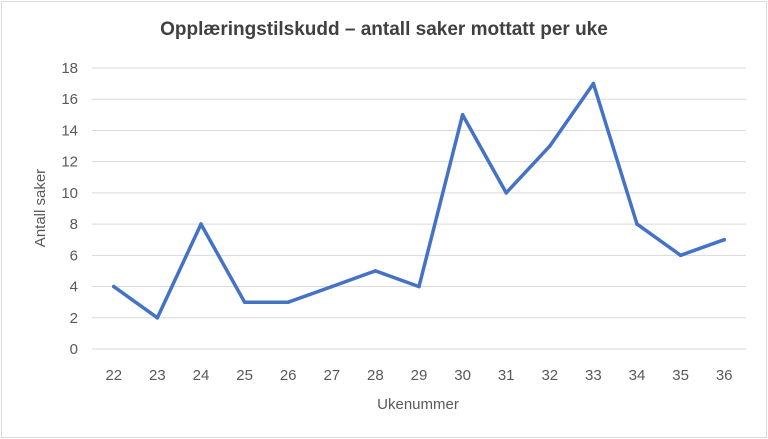 The image size is (768, 439). Describe the element at coordinates (462, 375) in the screenshot. I see `x-tick-label: 30` at that location.